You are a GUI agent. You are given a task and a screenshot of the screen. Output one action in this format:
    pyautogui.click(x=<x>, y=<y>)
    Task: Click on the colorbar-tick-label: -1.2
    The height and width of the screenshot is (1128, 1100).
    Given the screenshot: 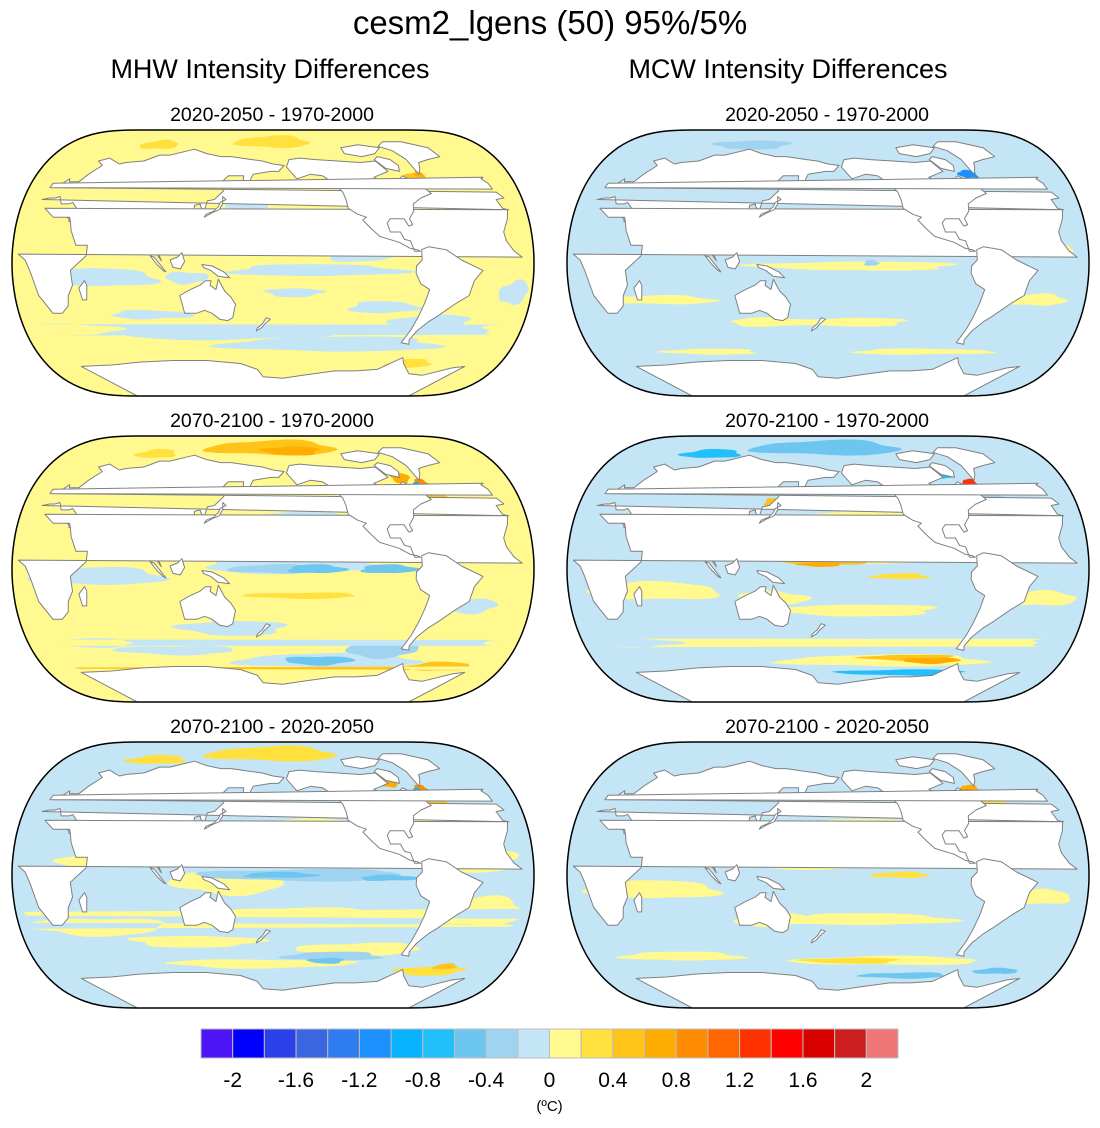 What is the action you would take?
    pyautogui.click(x=359, y=1080)
    